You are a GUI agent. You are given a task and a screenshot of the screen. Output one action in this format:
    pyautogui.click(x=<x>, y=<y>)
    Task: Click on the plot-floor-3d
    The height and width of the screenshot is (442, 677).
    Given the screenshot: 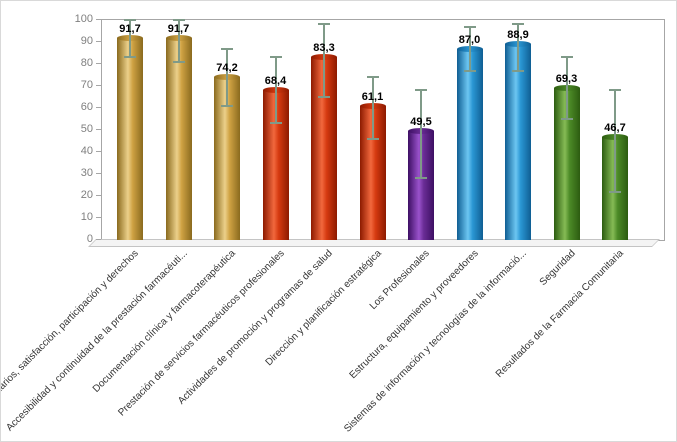 What is the action you would take?
    pyautogui.click(x=374, y=243)
    